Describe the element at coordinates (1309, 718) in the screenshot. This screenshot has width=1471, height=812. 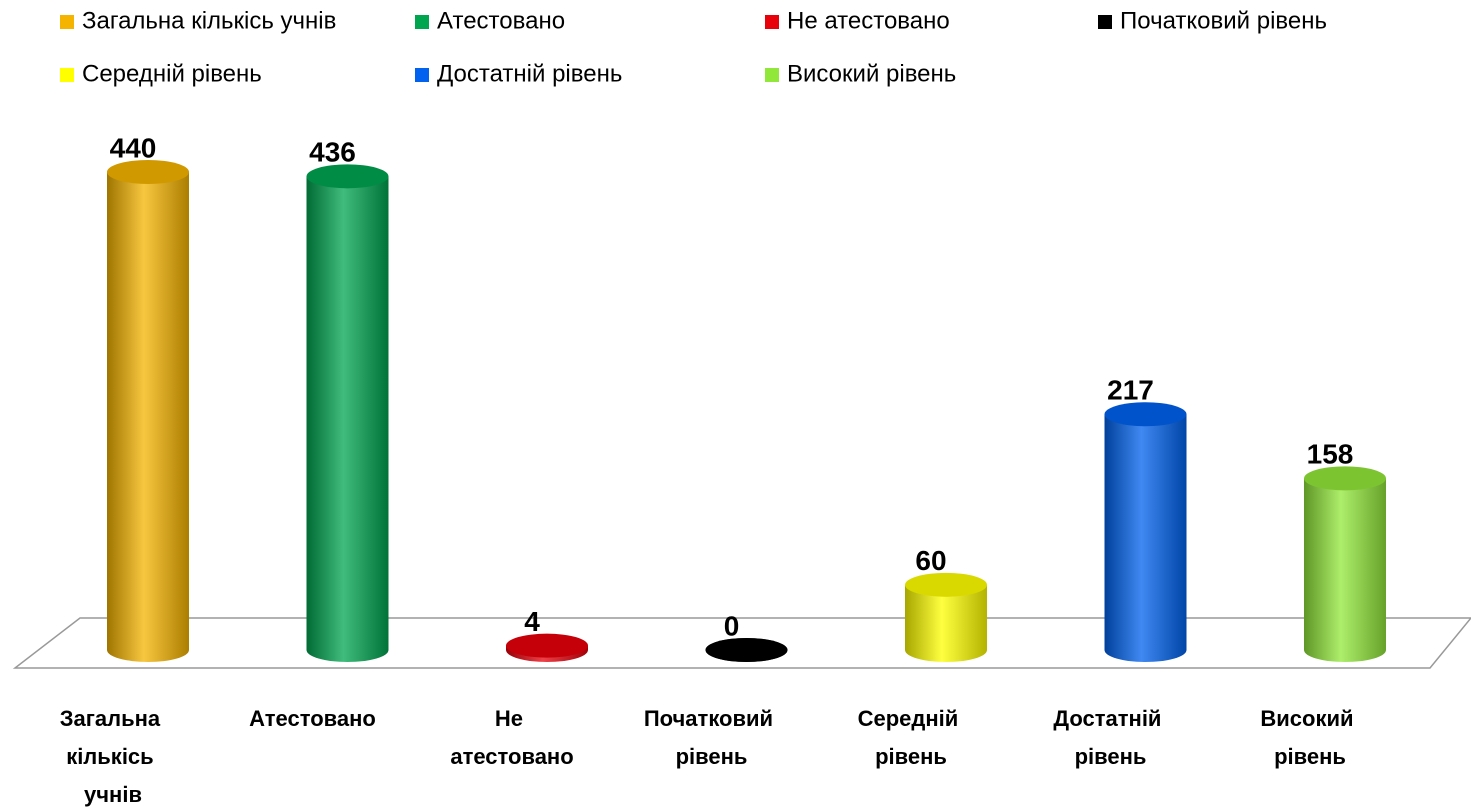
I see `x-tick-line: Високий` at that location.